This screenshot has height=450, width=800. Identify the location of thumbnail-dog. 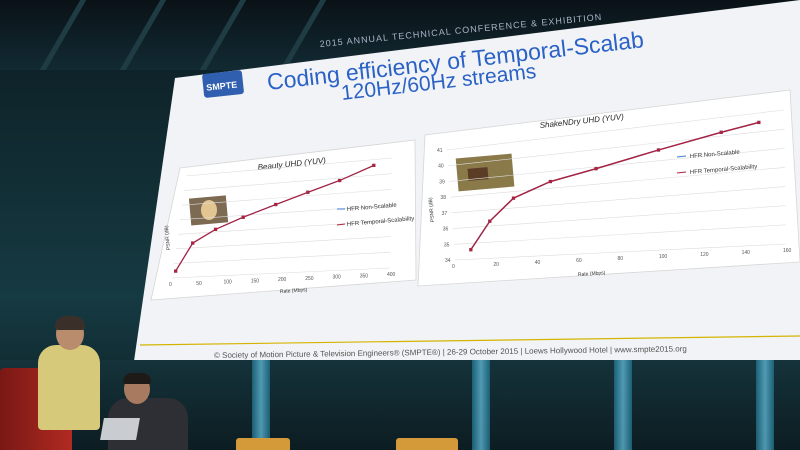
(478, 174).